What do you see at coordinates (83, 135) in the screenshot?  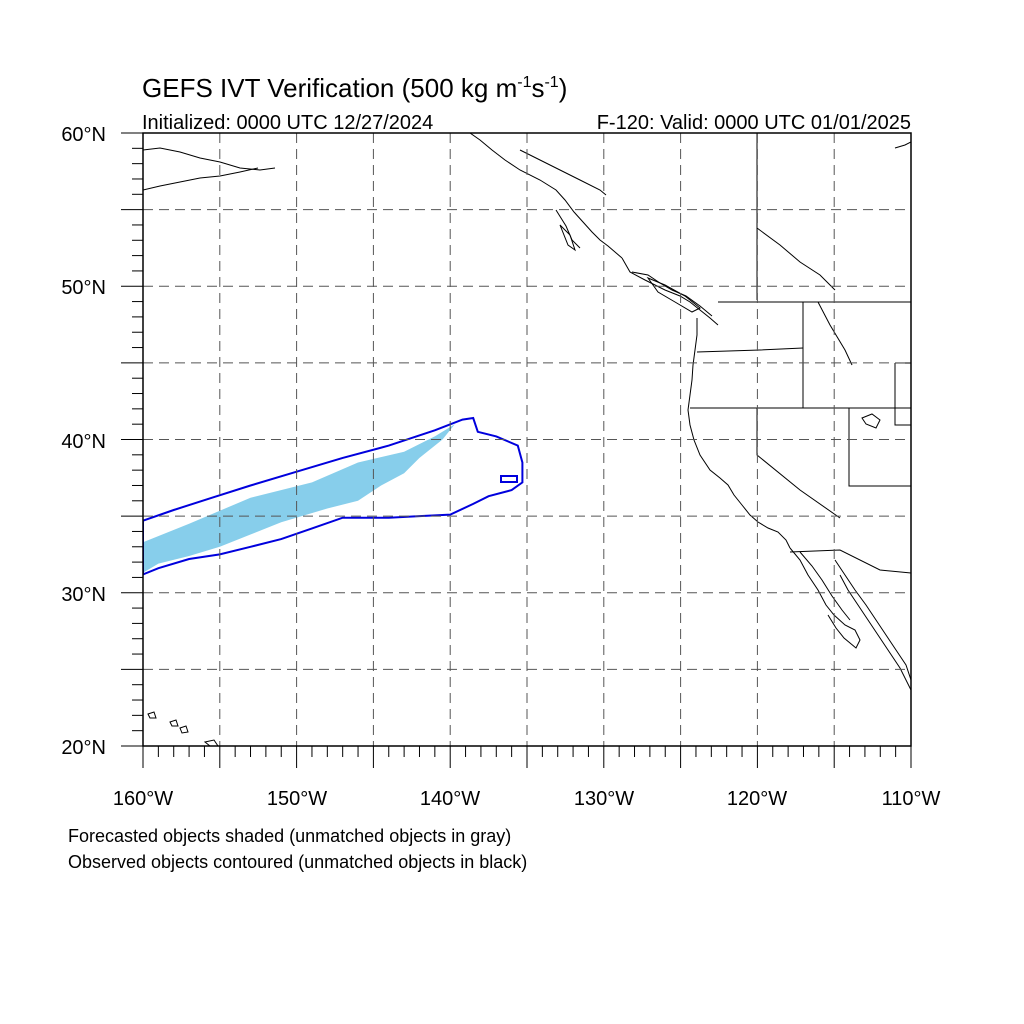 I see `lat-label-60n: 60°N` at bounding box center [83, 135].